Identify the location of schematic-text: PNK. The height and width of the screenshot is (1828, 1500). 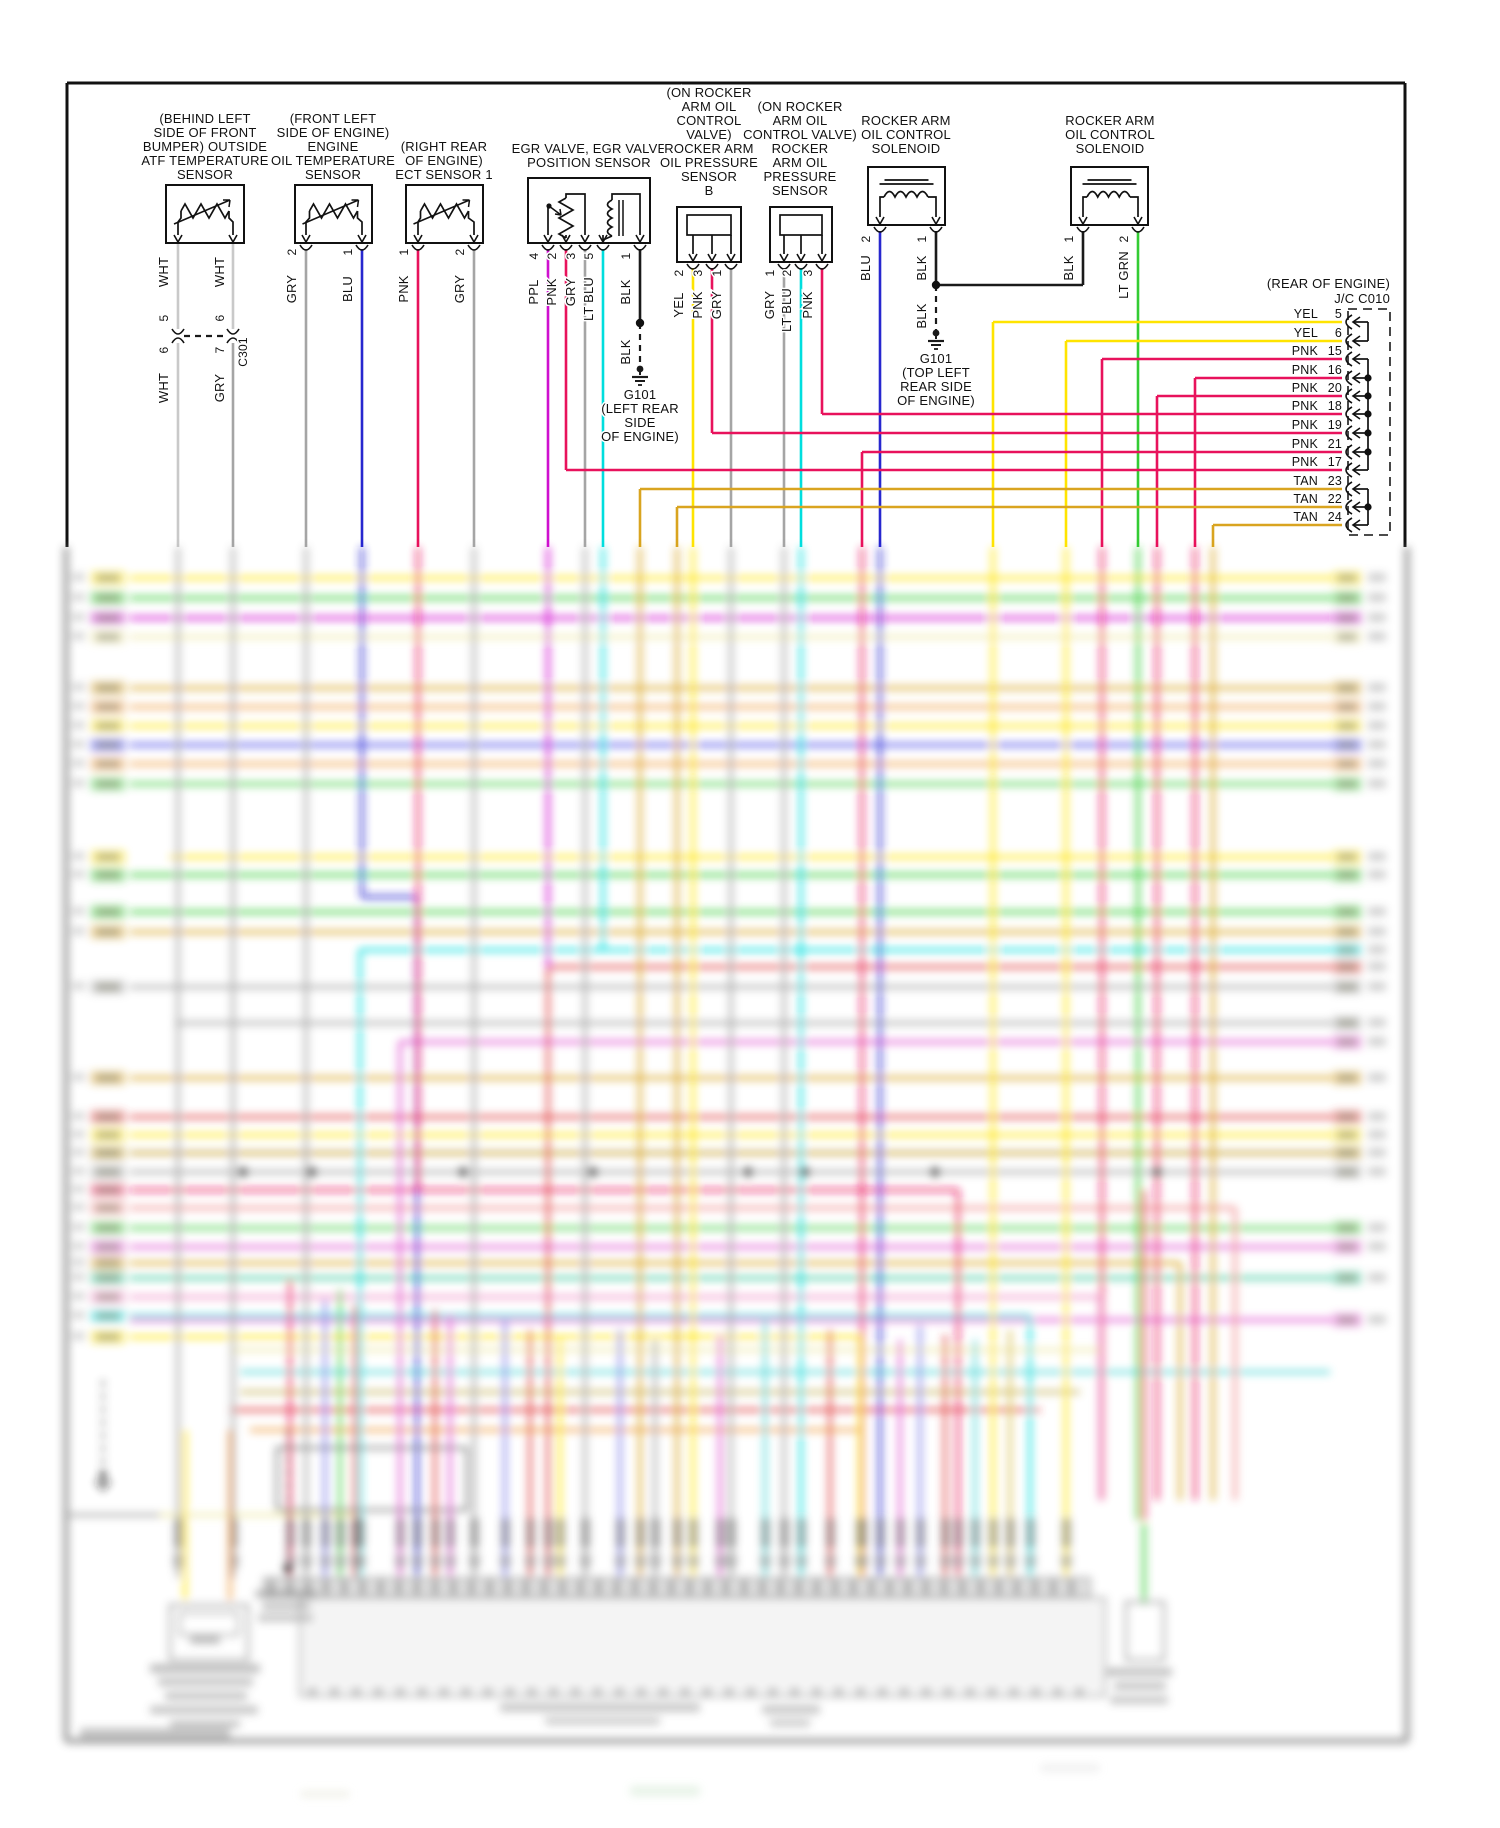
(807, 304).